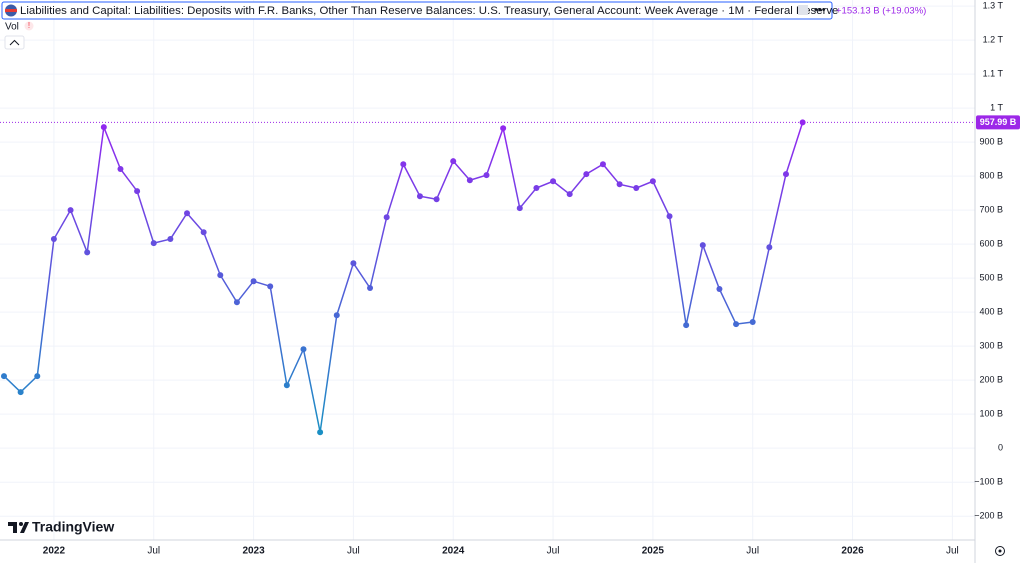 The width and height of the screenshot is (1024, 563). What do you see at coordinates (991, 142) in the screenshot?
I see `y-tick-label: 900 B` at bounding box center [991, 142].